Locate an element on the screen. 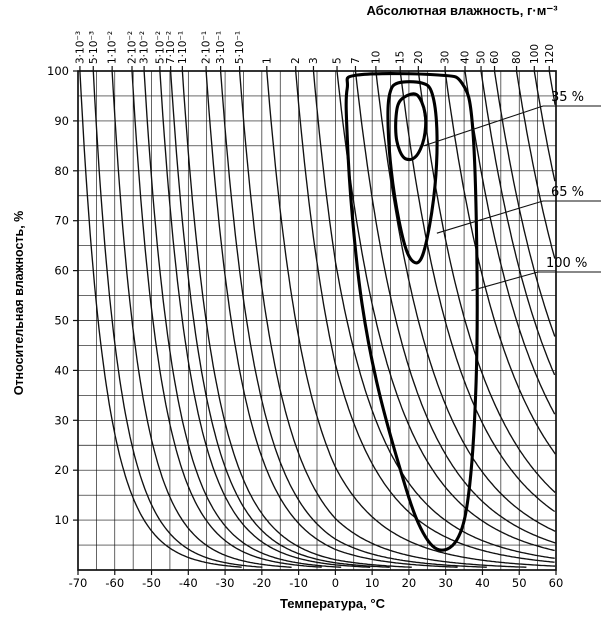 The image size is (603, 618). top-tick-label: 2 is located at coordinates (296, 60).